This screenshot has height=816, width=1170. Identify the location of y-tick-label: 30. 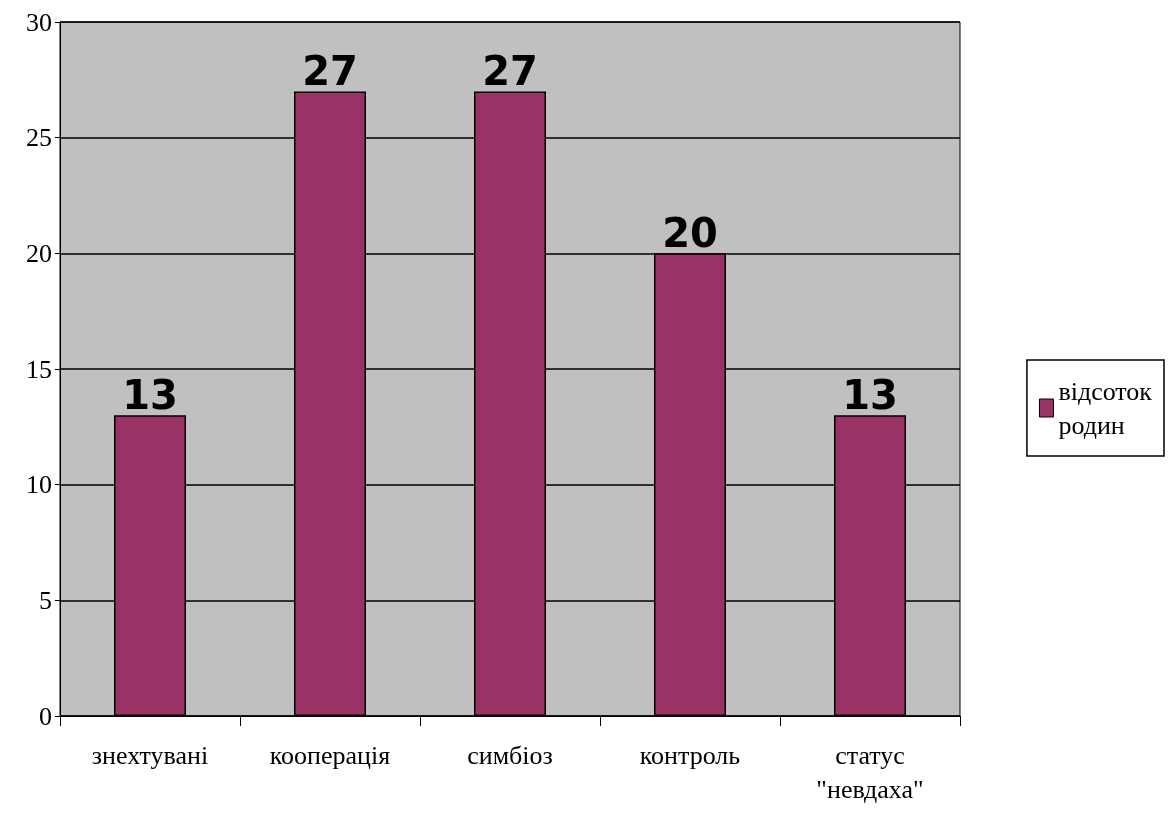
(39, 22).